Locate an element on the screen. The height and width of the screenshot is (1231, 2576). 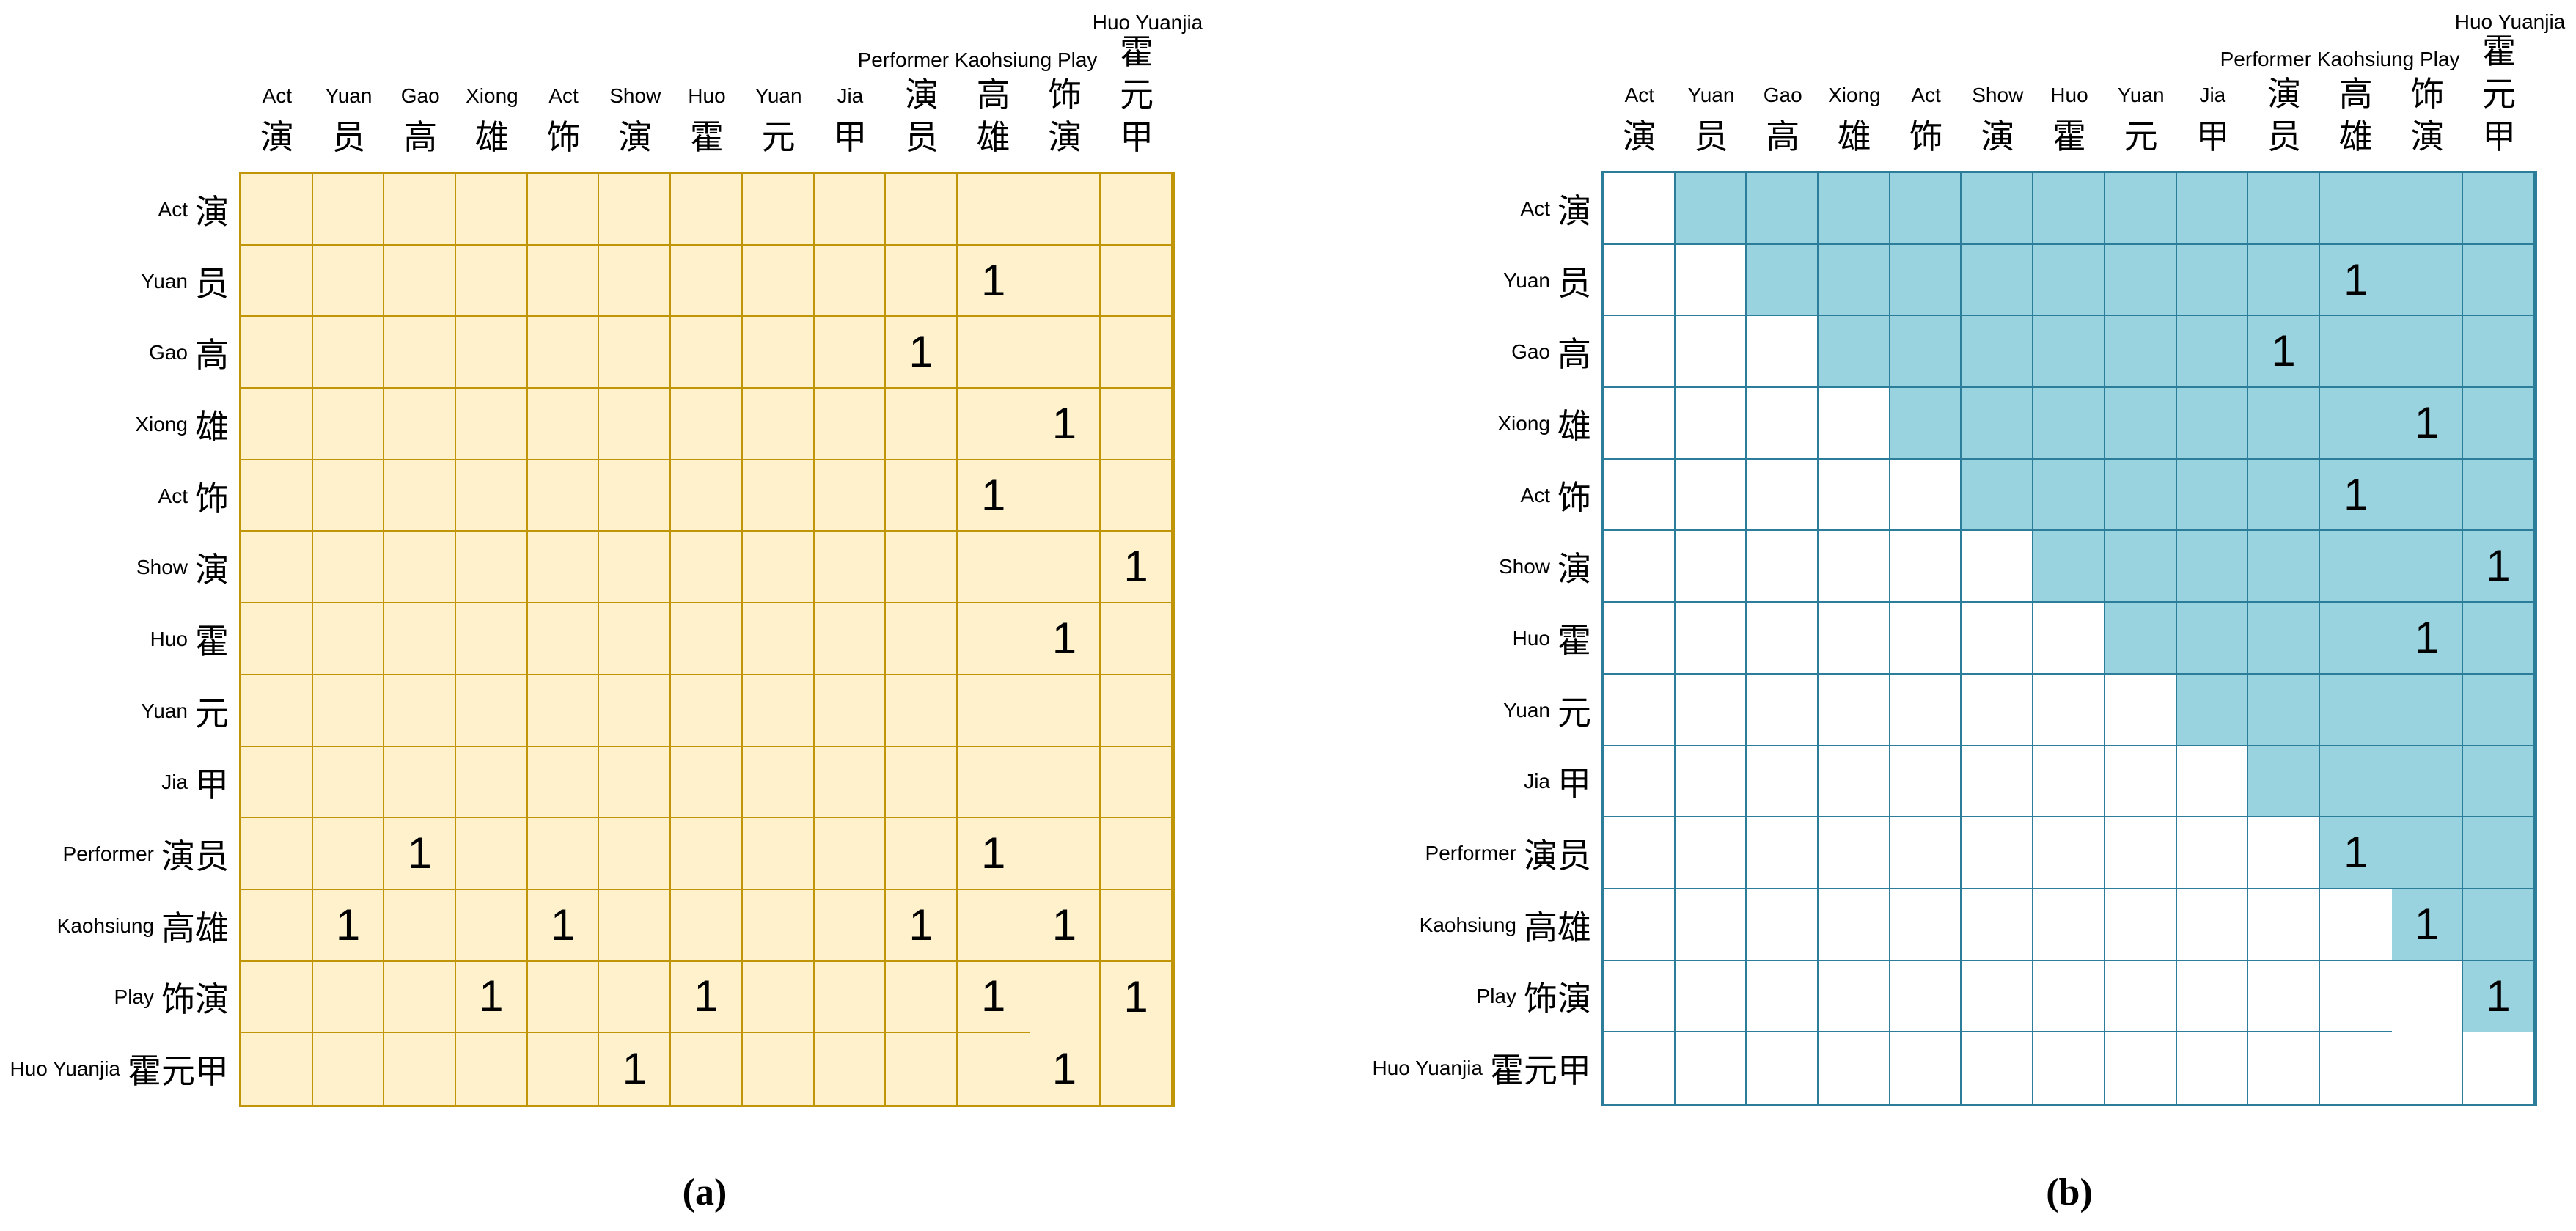
column-header: Huo 霍 is located at coordinates (2069, 121).